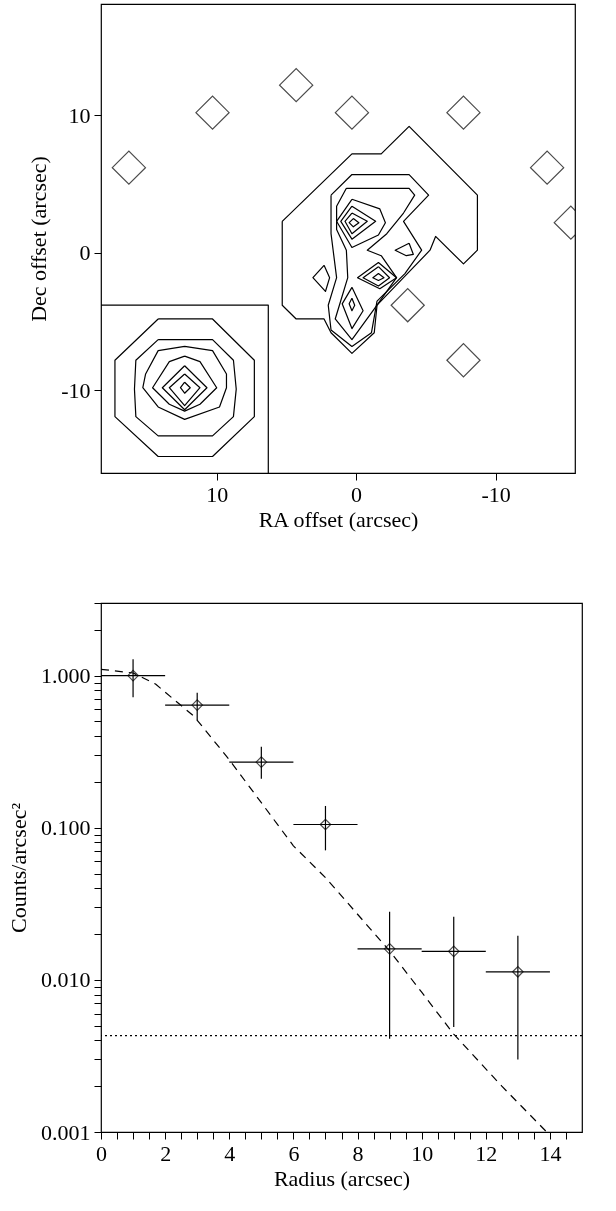 The height and width of the screenshot is (1211, 616). Describe the element at coordinates (76, 390) in the screenshot. I see `y-tick-label: -10` at that location.